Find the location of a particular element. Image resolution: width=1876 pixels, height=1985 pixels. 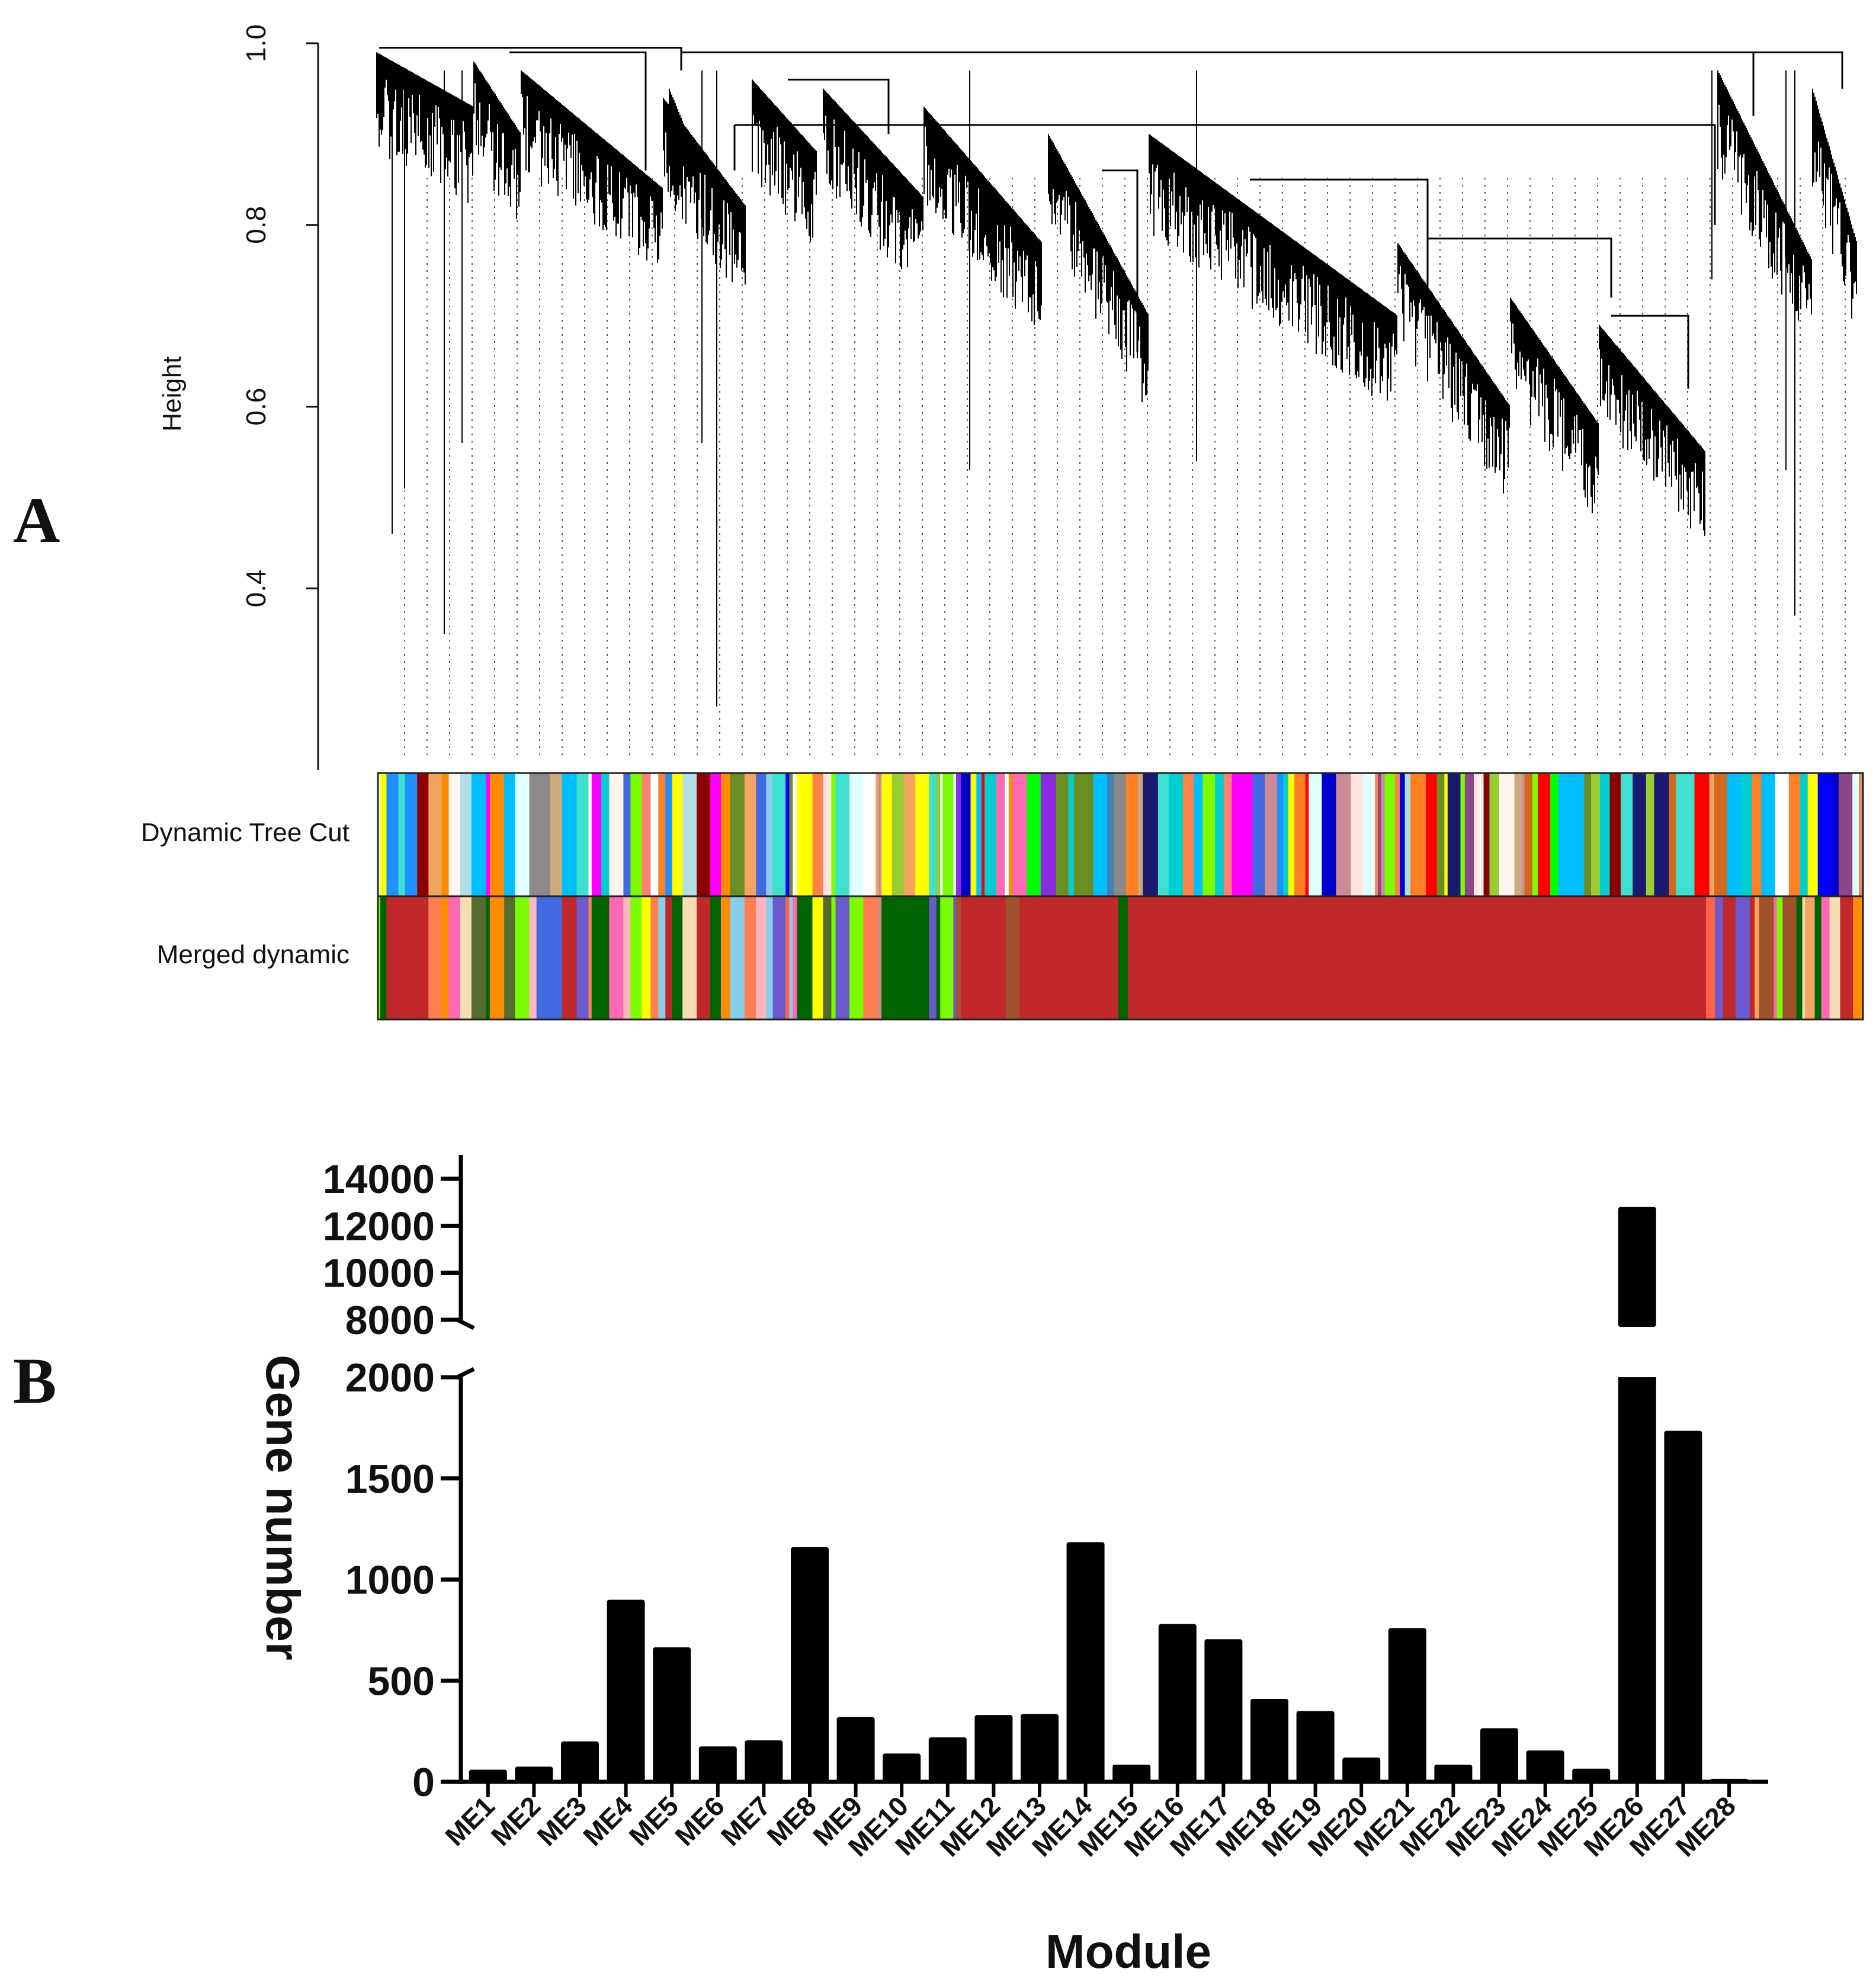

bar-me28 is located at coordinates (1729, 1780).